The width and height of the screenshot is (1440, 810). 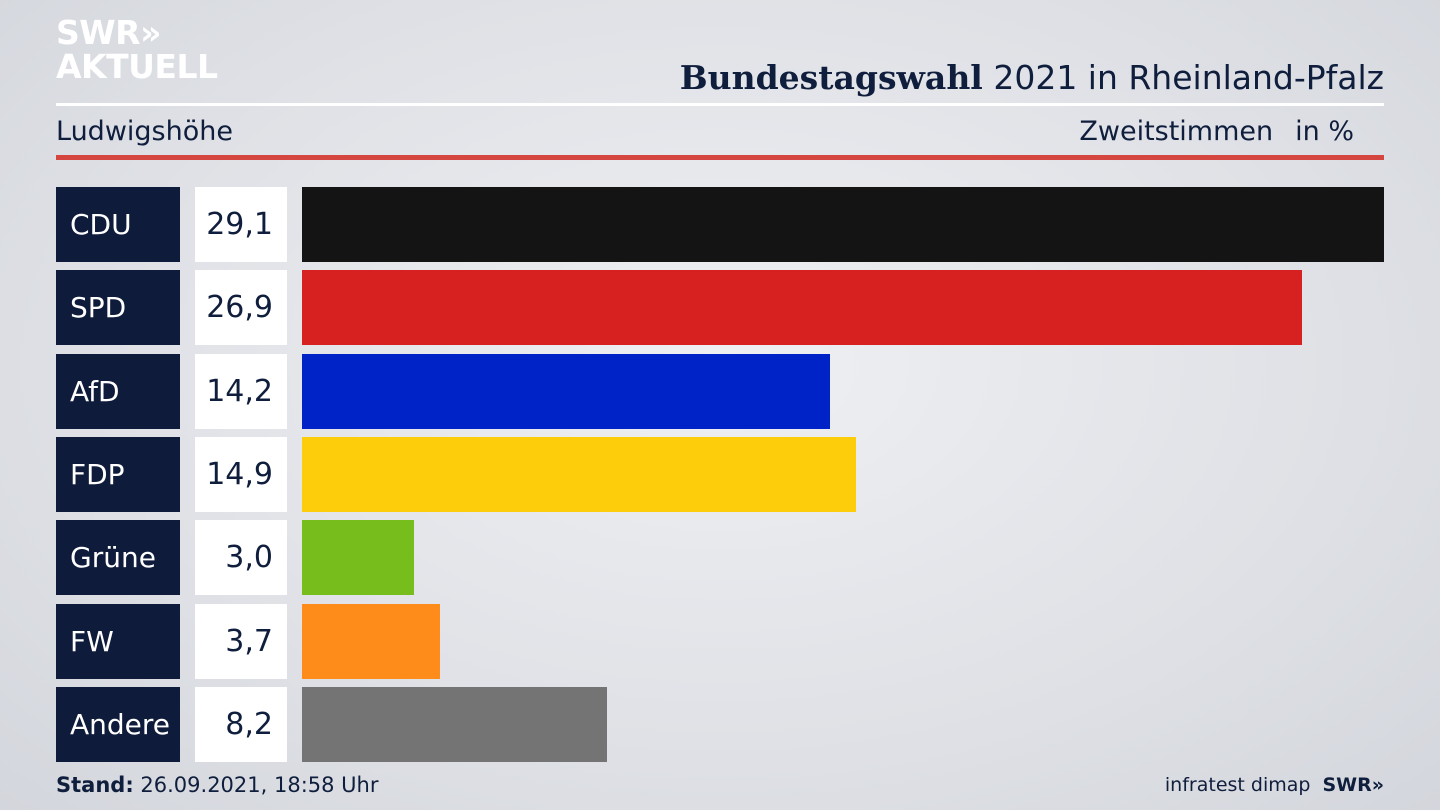 What do you see at coordinates (720, 641) in the screenshot?
I see `bar-row: FW 3,7` at bounding box center [720, 641].